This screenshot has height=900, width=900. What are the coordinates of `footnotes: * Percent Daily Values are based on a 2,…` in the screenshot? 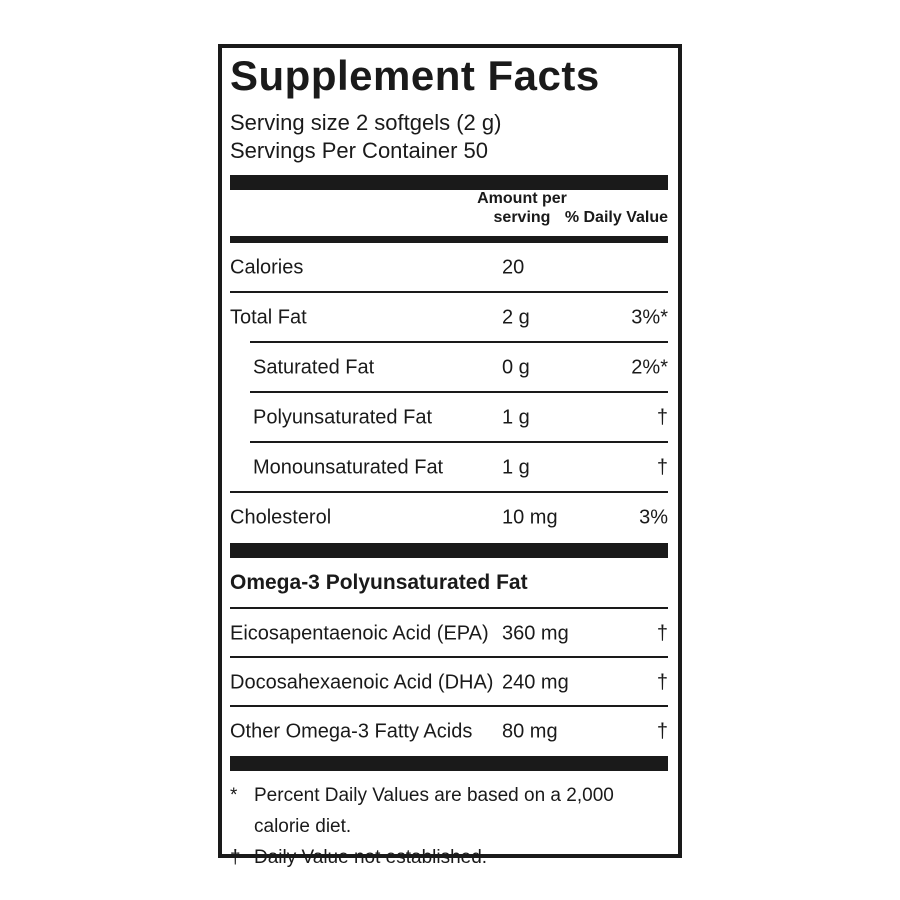 It's located at (449, 822).